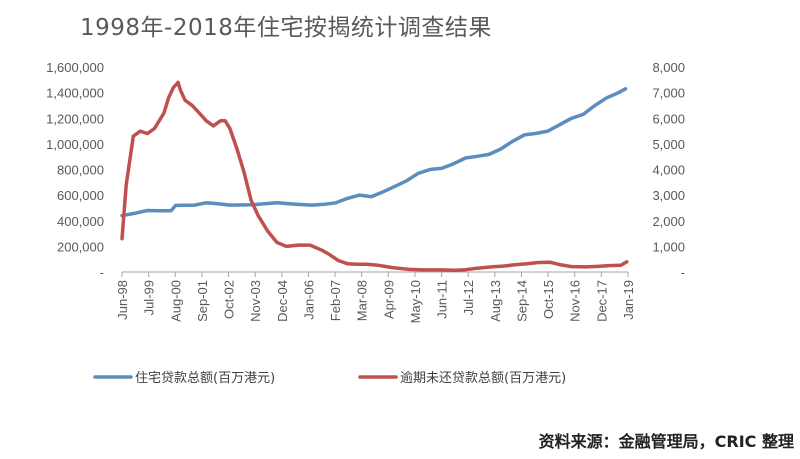 The image size is (800, 459). Describe the element at coordinates (75, 67) in the screenshot. I see `left-axis-tick-label: 1,600,000` at that location.